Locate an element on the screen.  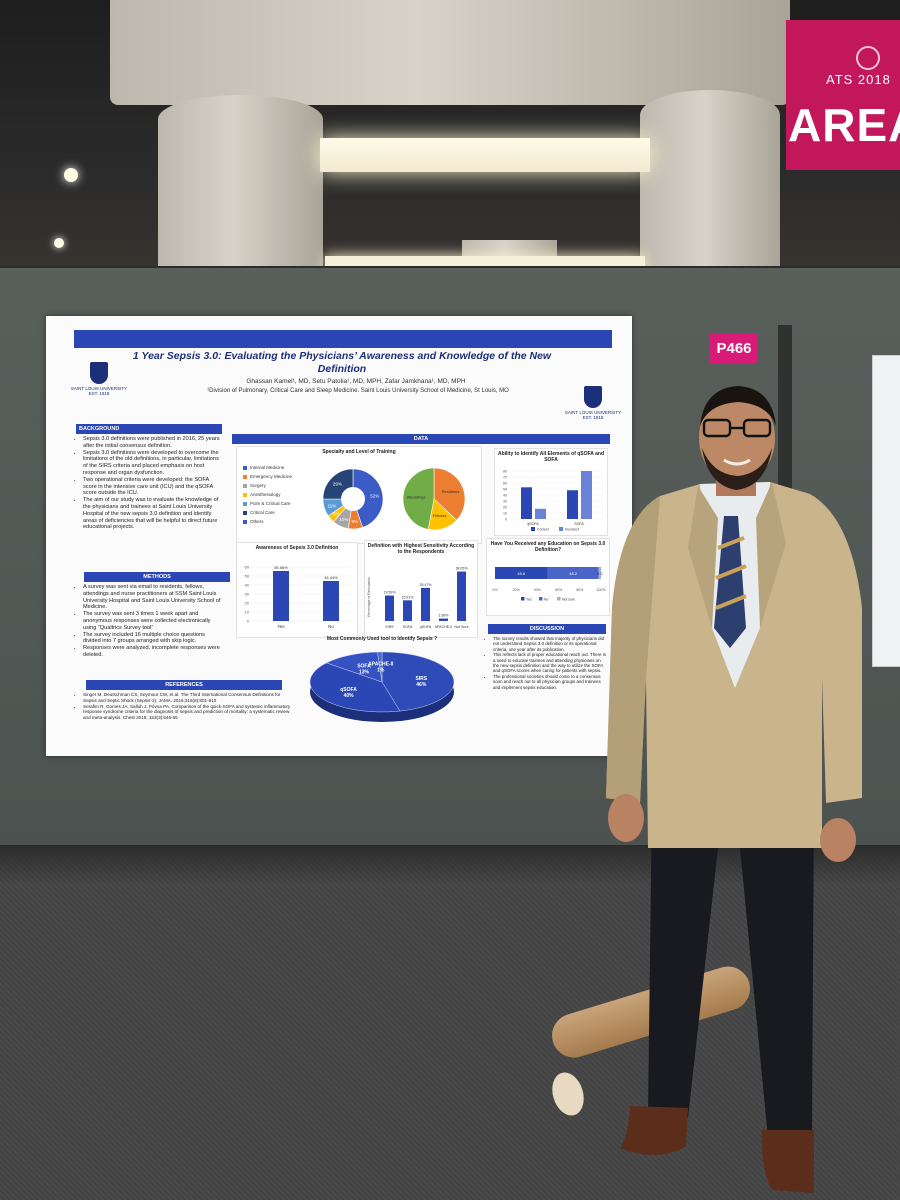
ceiling-spotlight is located at coordinates (71, 175).